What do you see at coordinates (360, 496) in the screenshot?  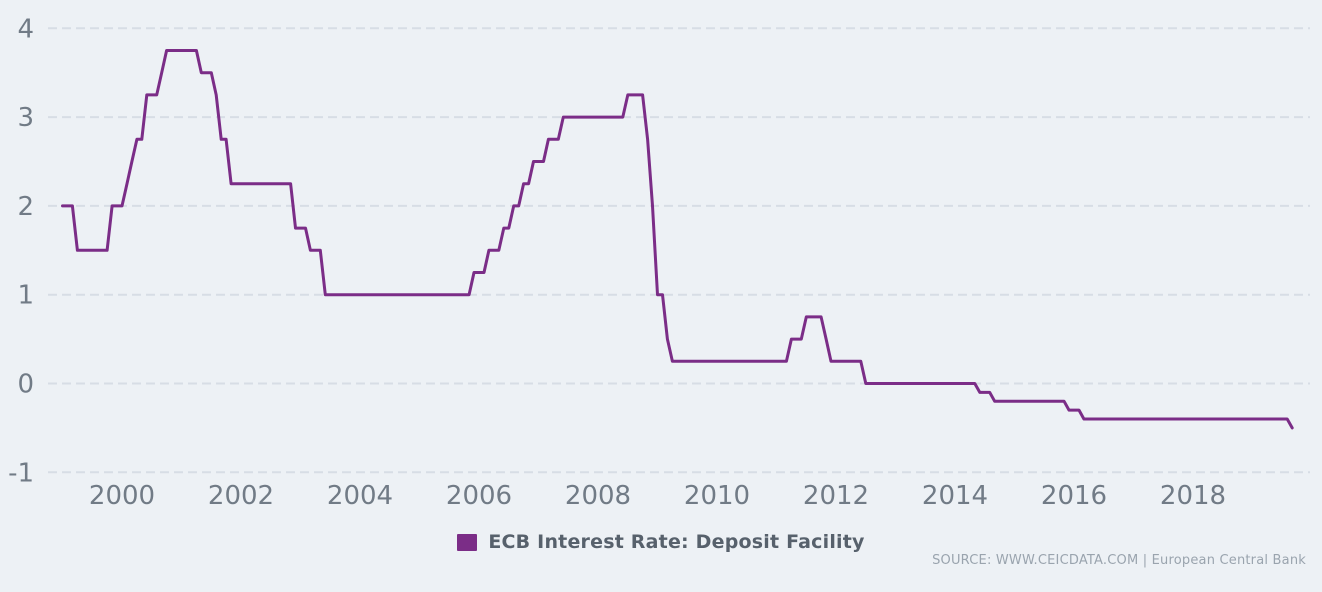 I see `x-tick-label: 2004` at bounding box center [360, 496].